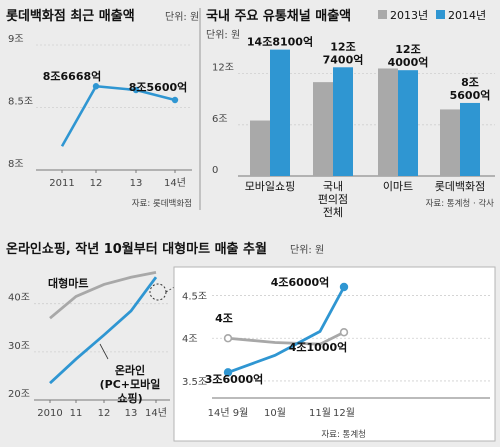 The width and height of the screenshot is (500, 447). Describe the element at coordinates (49, 413) in the screenshot. I see `online-x-tick: 2010` at that location.